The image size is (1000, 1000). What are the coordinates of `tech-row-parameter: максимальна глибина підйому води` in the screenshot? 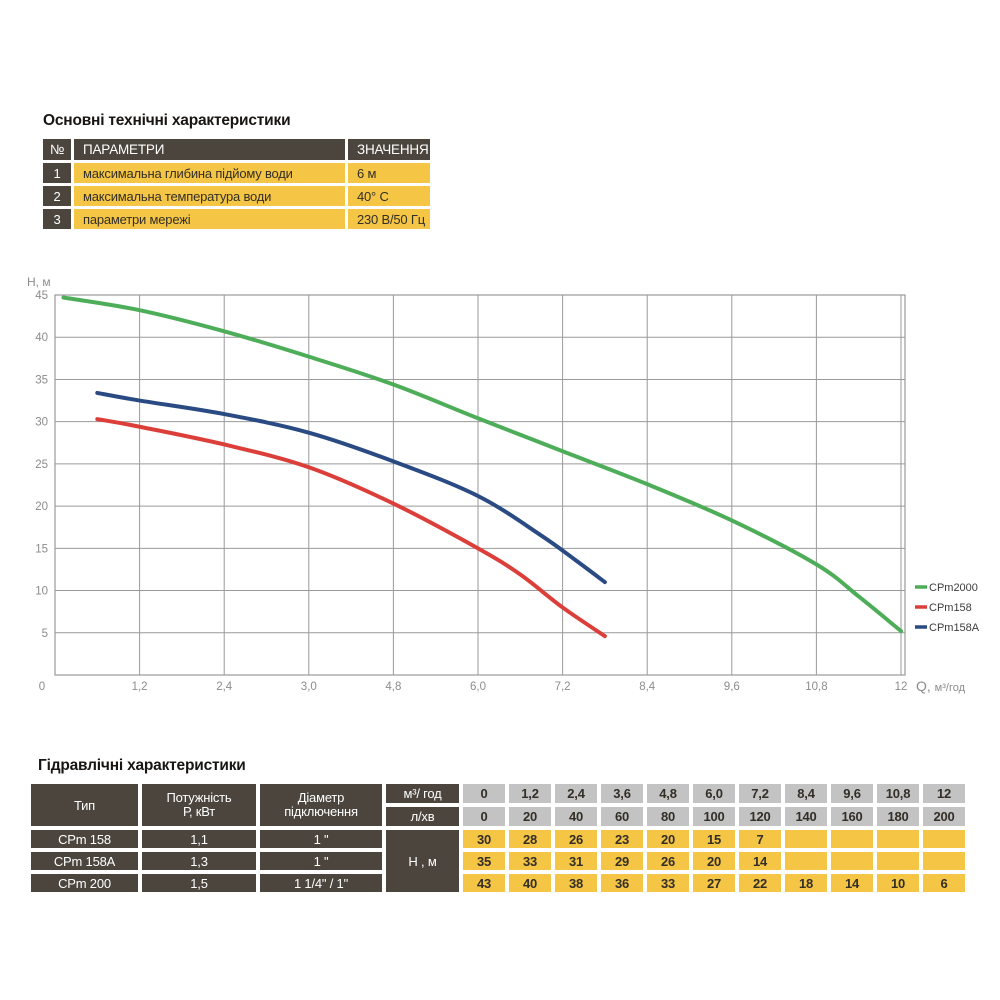 It's located at (209, 173).